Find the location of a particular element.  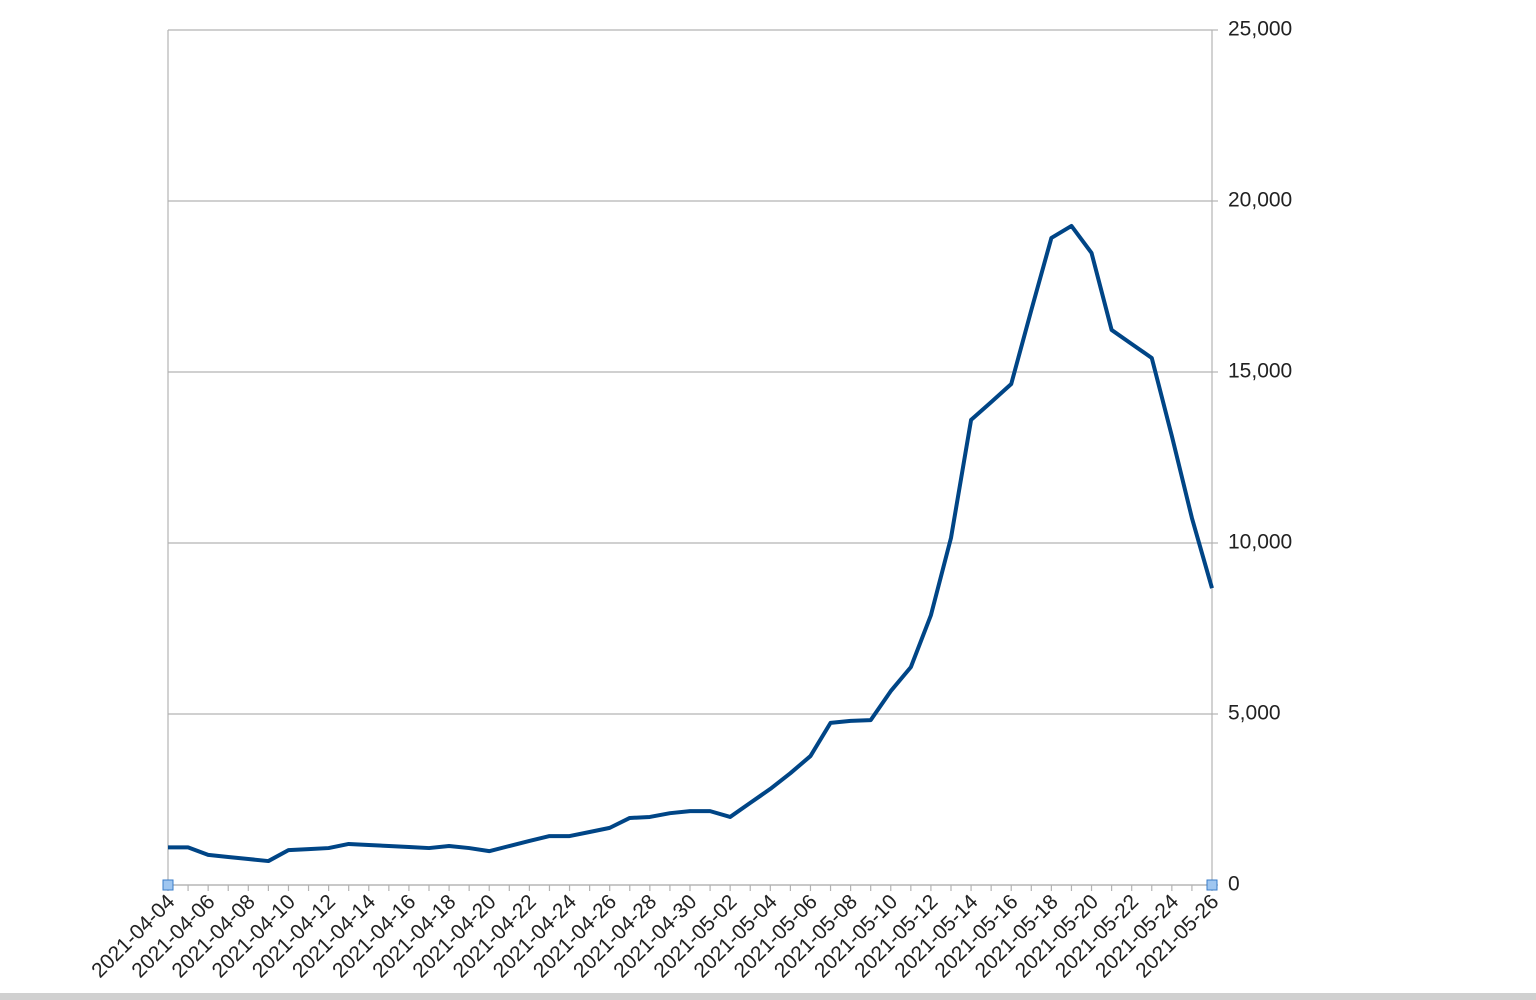

y-tick-label: 20,000 is located at coordinates (1260, 200).